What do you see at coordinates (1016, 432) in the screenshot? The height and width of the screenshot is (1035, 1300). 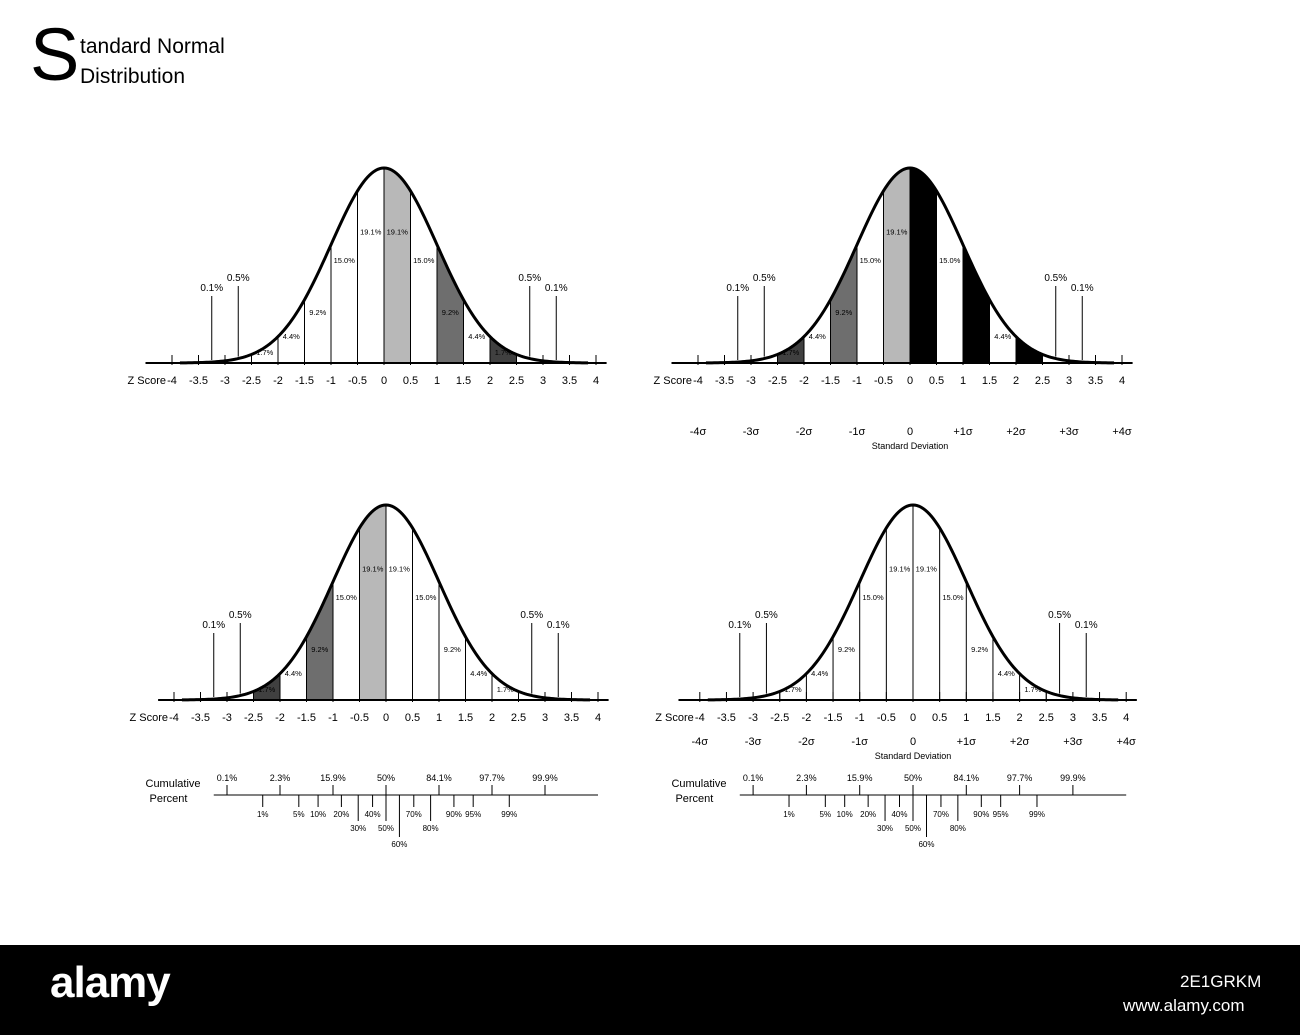 I see `top-right-sigma-label: +2σ` at bounding box center [1016, 432].